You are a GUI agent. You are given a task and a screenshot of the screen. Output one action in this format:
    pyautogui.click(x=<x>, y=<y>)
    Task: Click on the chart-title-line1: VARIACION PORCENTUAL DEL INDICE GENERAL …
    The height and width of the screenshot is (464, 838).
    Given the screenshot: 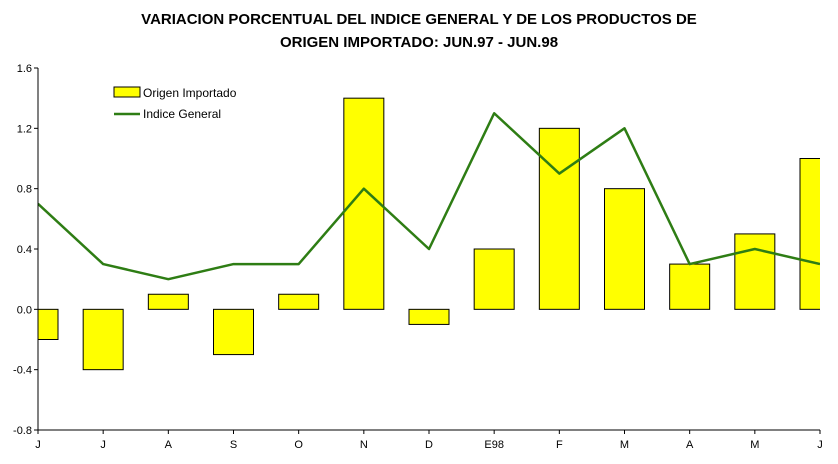 What is the action you would take?
    pyautogui.click(x=419, y=19)
    